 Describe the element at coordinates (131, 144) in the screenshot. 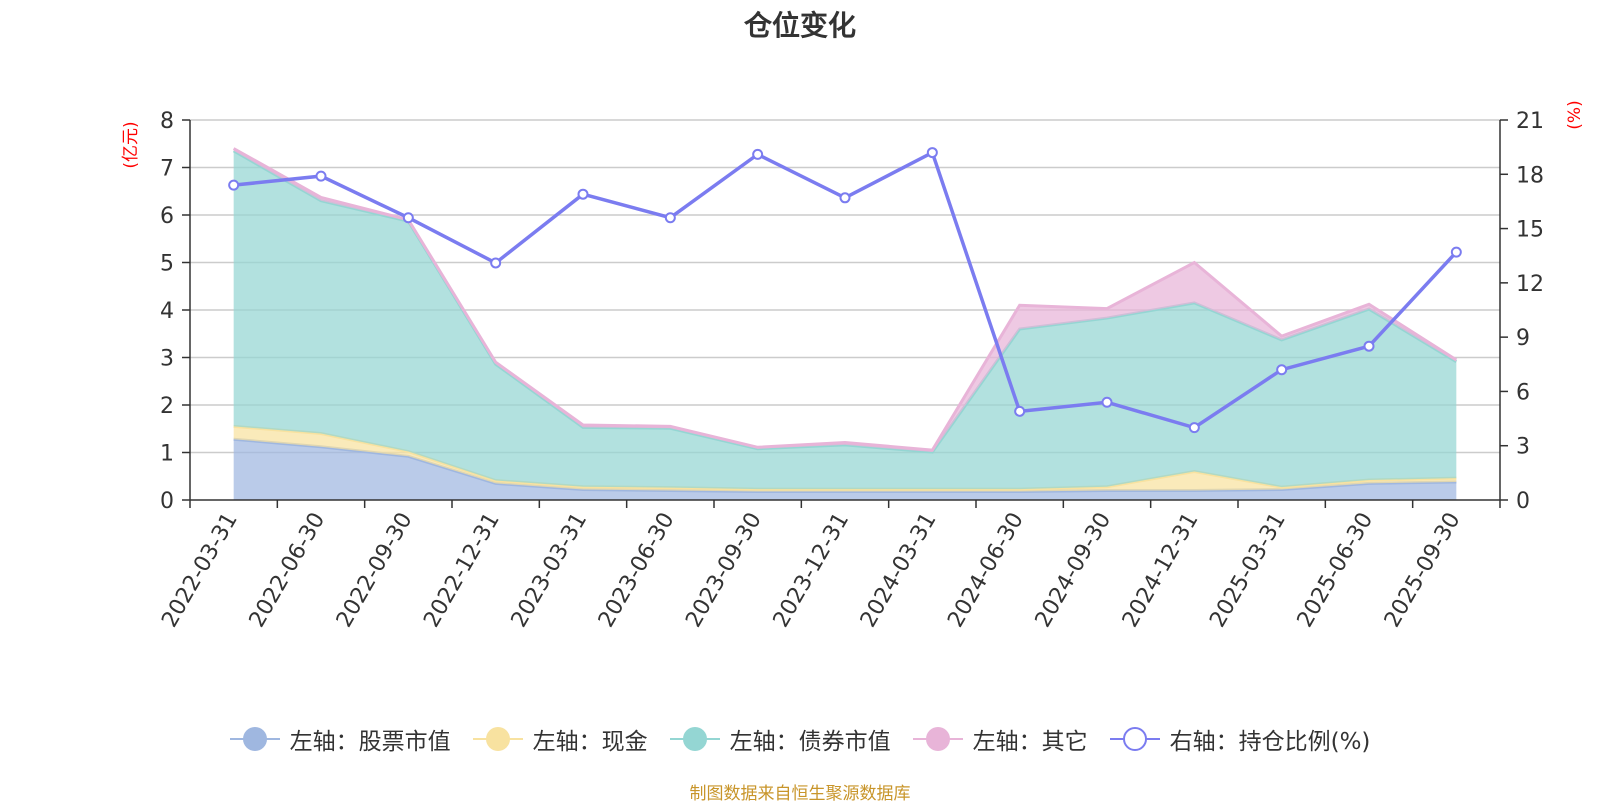

I see `left-axis-label: (亿元)` at that location.